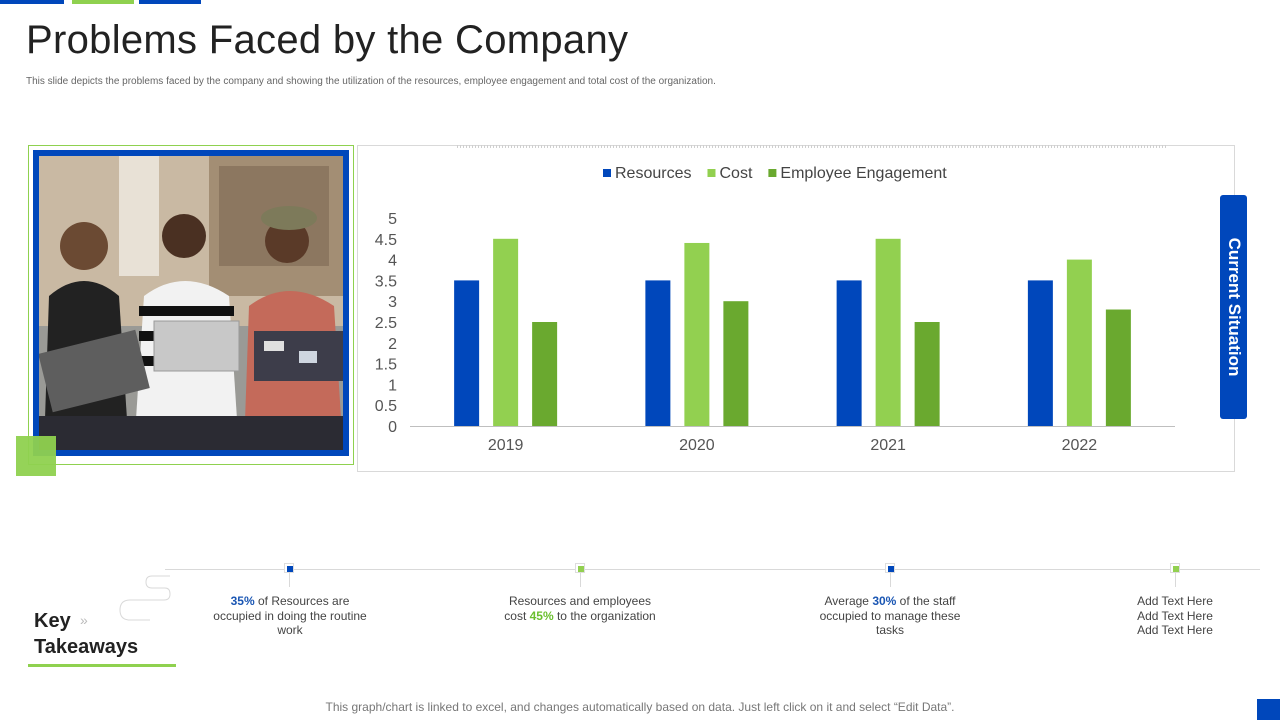 This screenshot has width=1280, height=720. What do you see at coordinates (863, 173) in the screenshot?
I see `legend-label-employee-engagement: Employee Engagement` at bounding box center [863, 173].